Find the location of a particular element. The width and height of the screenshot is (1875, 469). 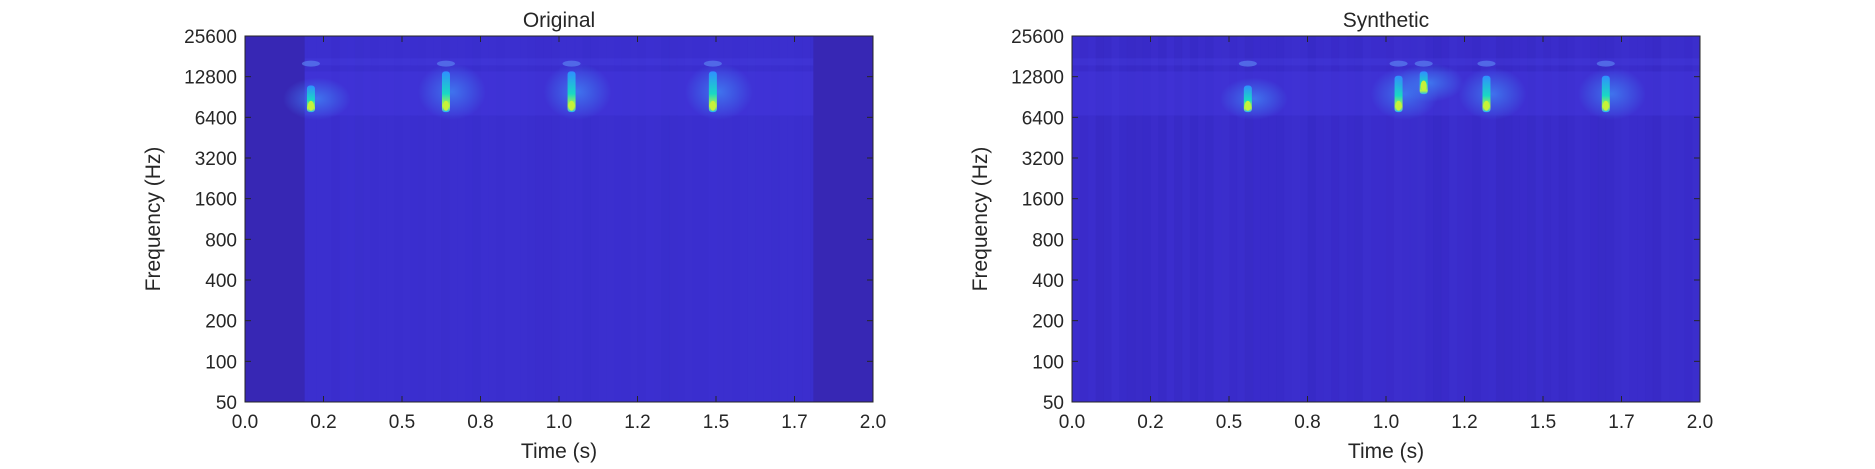

y-tick-label: 6400 is located at coordinates (216, 118).